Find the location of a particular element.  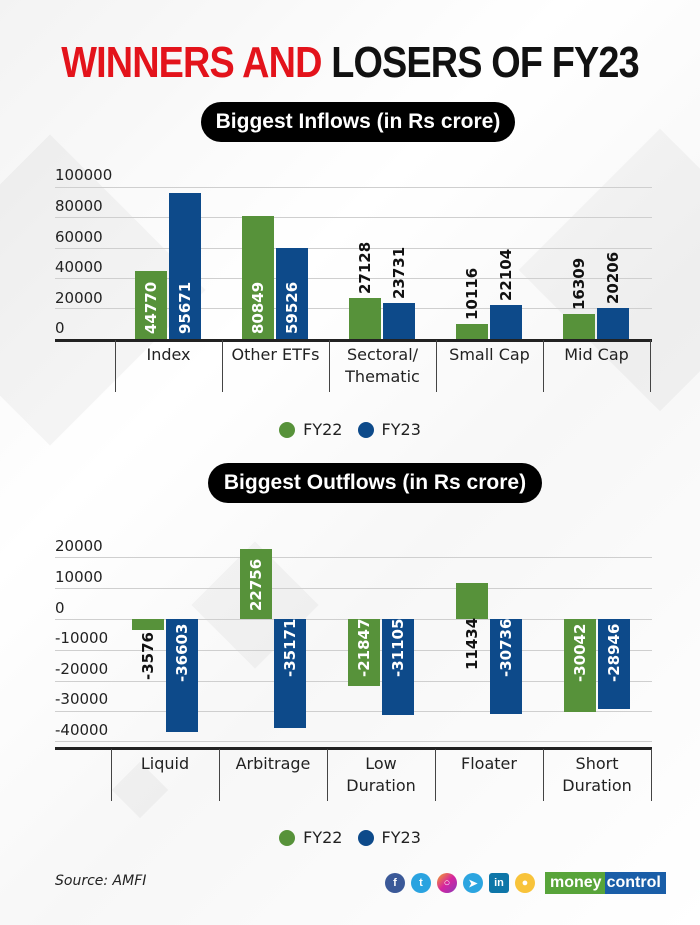

value-label: 23731 is located at coordinates (399, 272).